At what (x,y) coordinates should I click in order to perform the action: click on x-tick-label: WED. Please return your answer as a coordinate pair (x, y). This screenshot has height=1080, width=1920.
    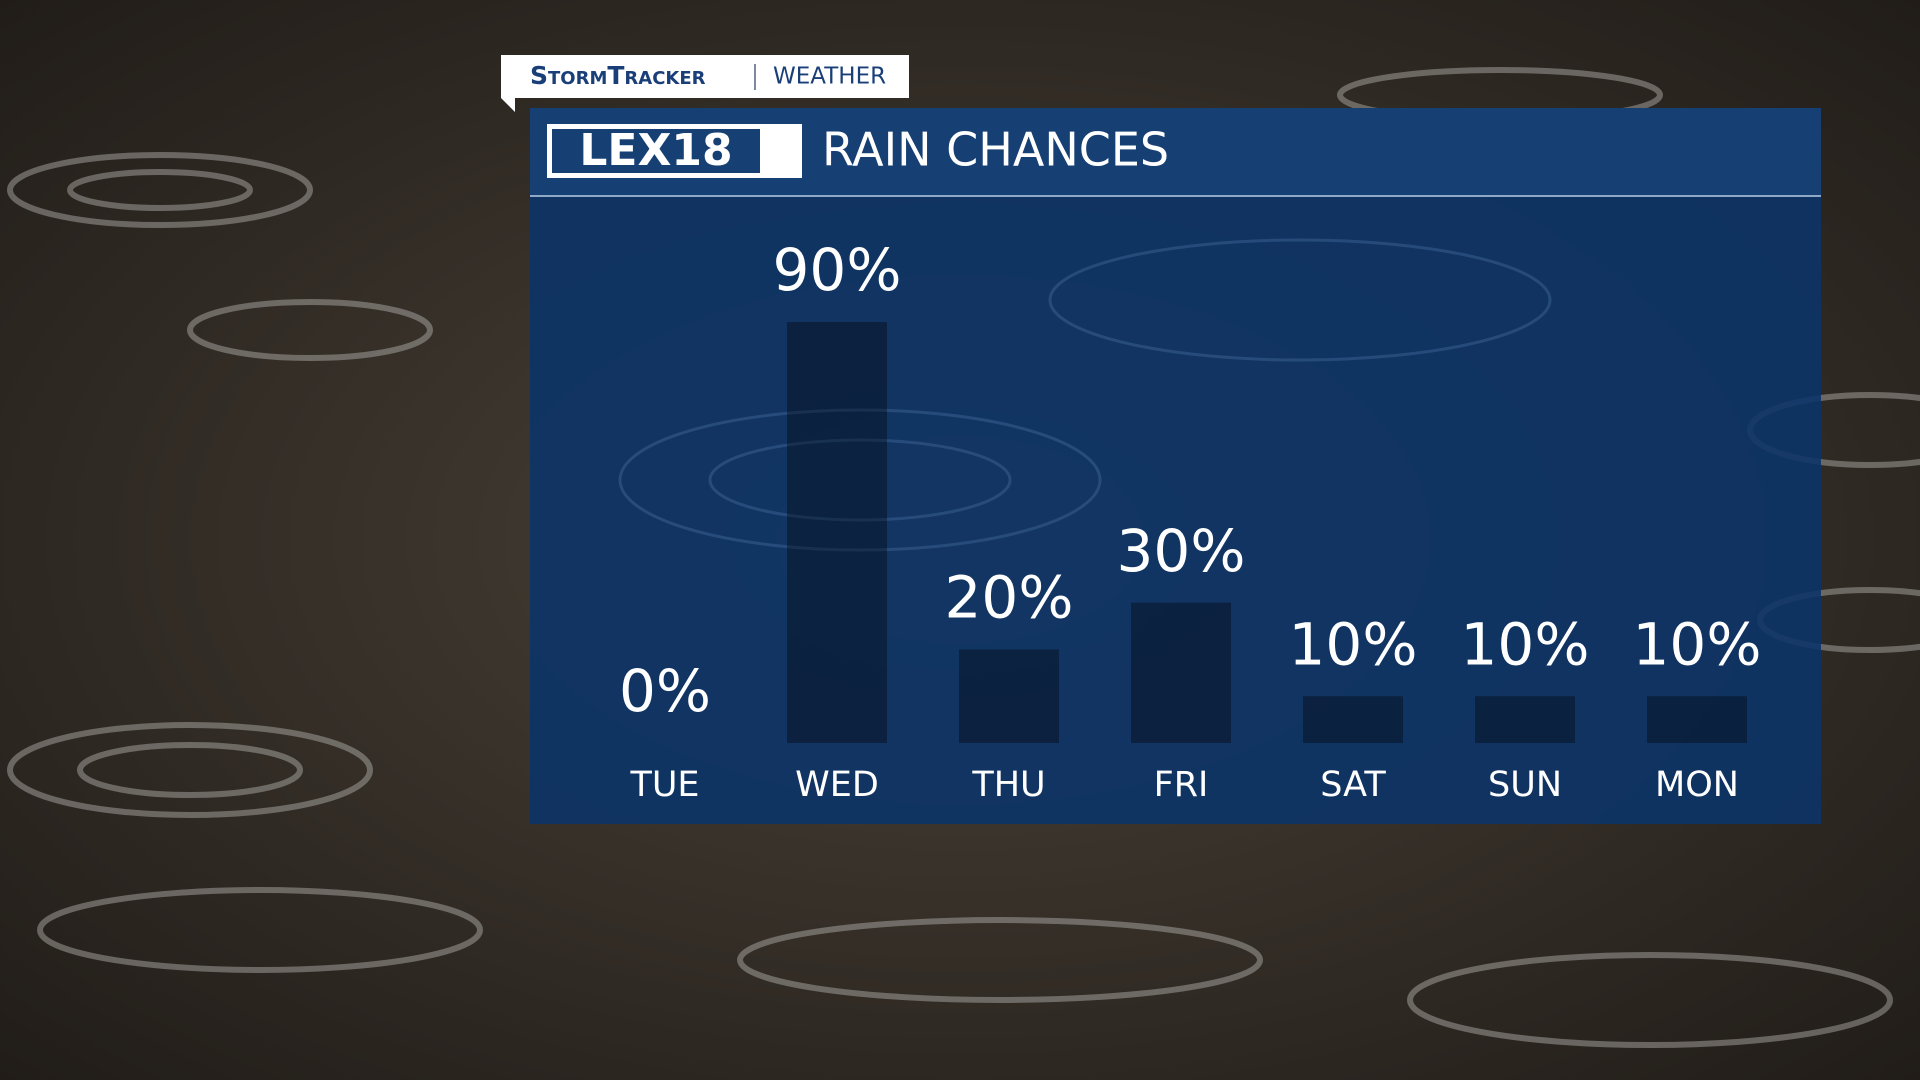
    Looking at the image, I should click on (837, 785).